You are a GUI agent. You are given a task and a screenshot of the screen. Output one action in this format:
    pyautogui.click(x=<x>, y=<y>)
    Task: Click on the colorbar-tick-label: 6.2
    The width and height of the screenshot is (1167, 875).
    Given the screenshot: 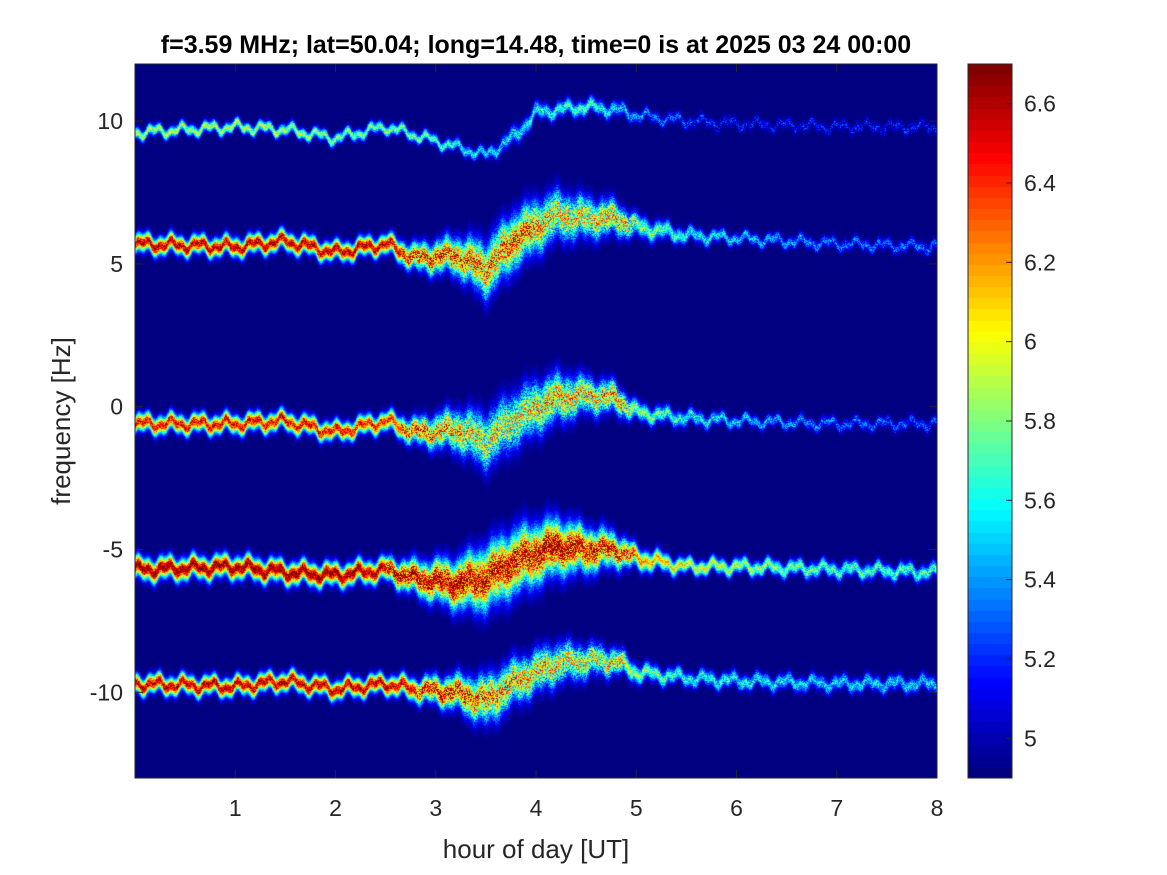 What is the action you would take?
    pyautogui.click(x=1040, y=262)
    